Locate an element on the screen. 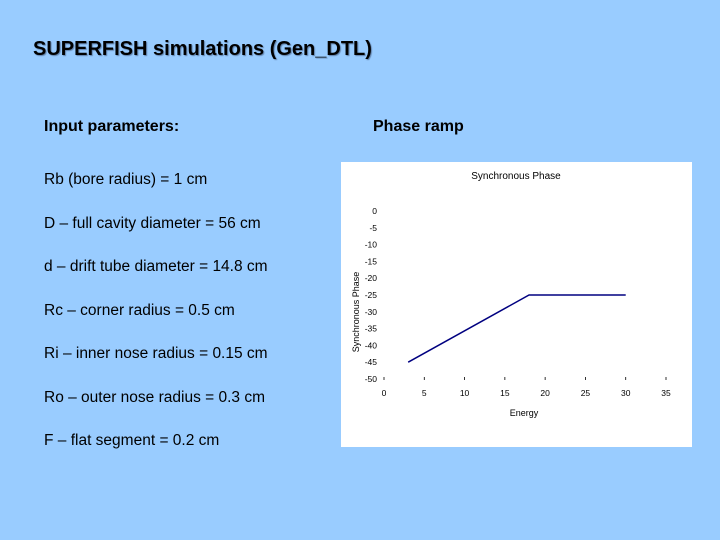 This screenshot has width=720, height=540. x-tick-label: 5 is located at coordinates (424, 393).